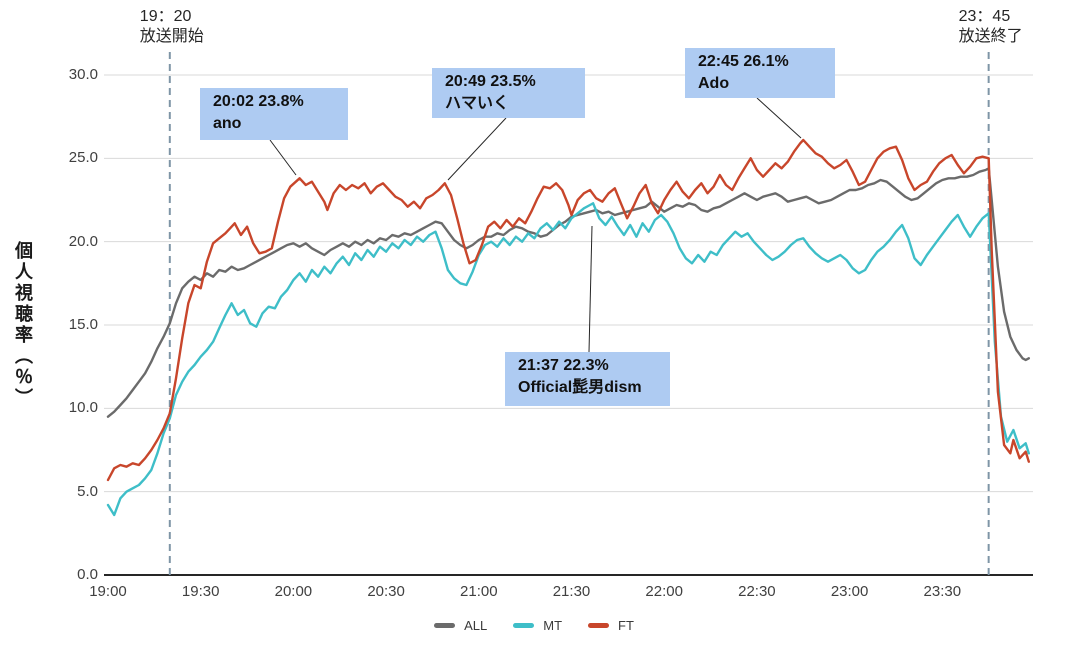 The image size is (1068, 649). Describe the element at coordinates (743, 61) in the screenshot. I see `ann-ado-time-value: 22:45 26.1%` at that location.